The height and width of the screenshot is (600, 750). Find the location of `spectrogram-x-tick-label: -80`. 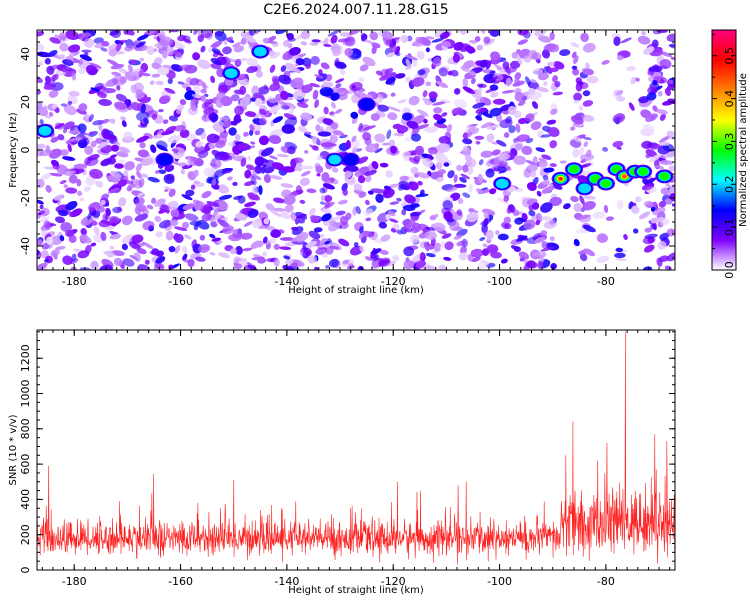

spectrogram-x-tick-label: -80 is located at coordinates (606, 281).